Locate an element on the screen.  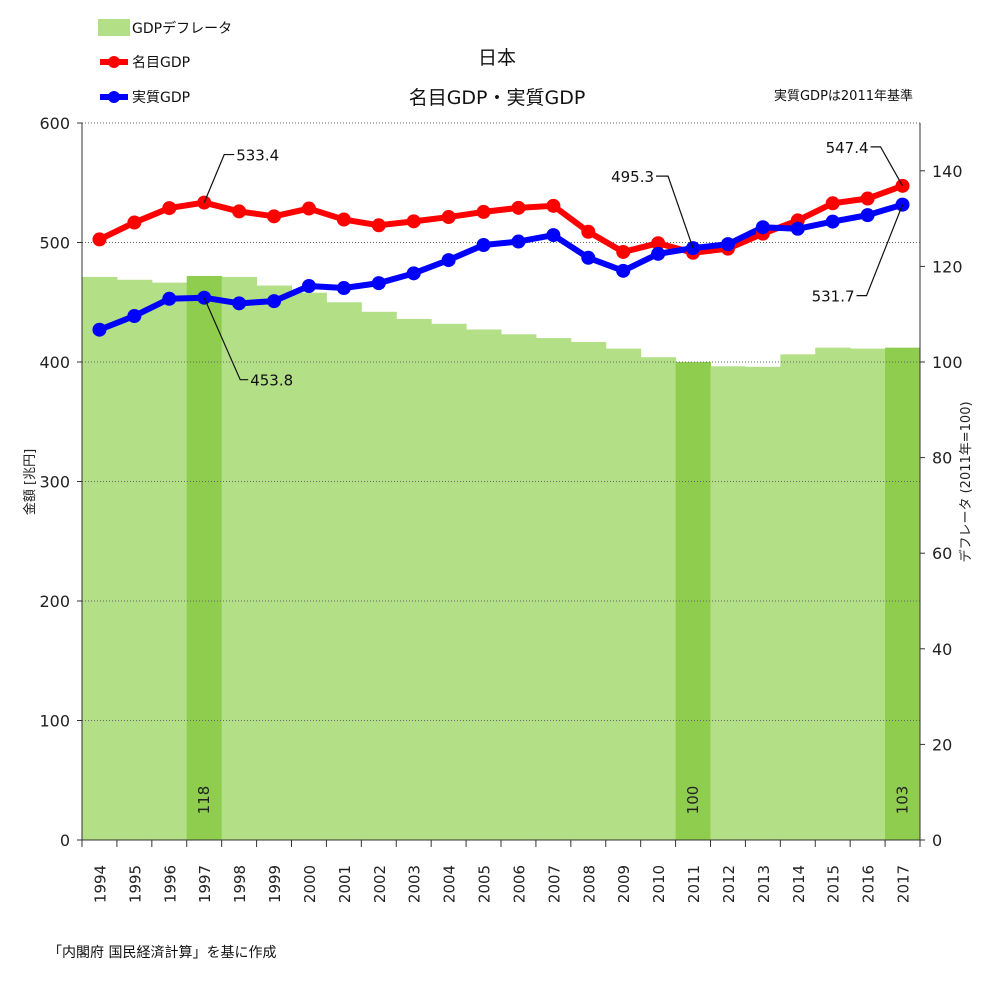
x-tick-label-2014: 2014 is located at coordinates (799, 884).